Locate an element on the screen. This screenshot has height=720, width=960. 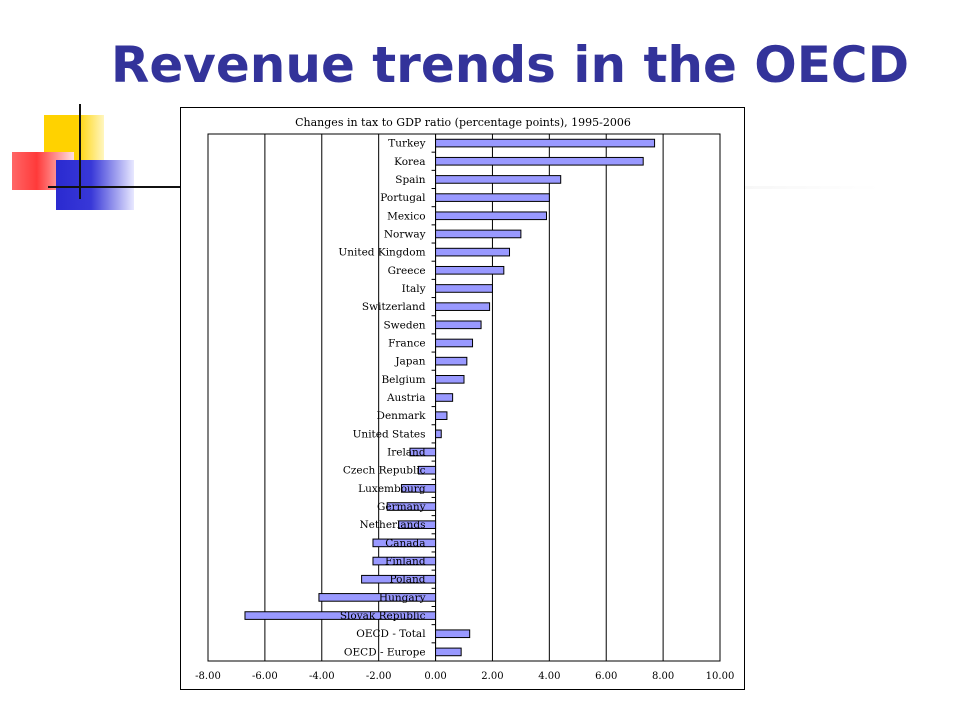
category-label: United Kingdom is located at coordinates (381, 253).